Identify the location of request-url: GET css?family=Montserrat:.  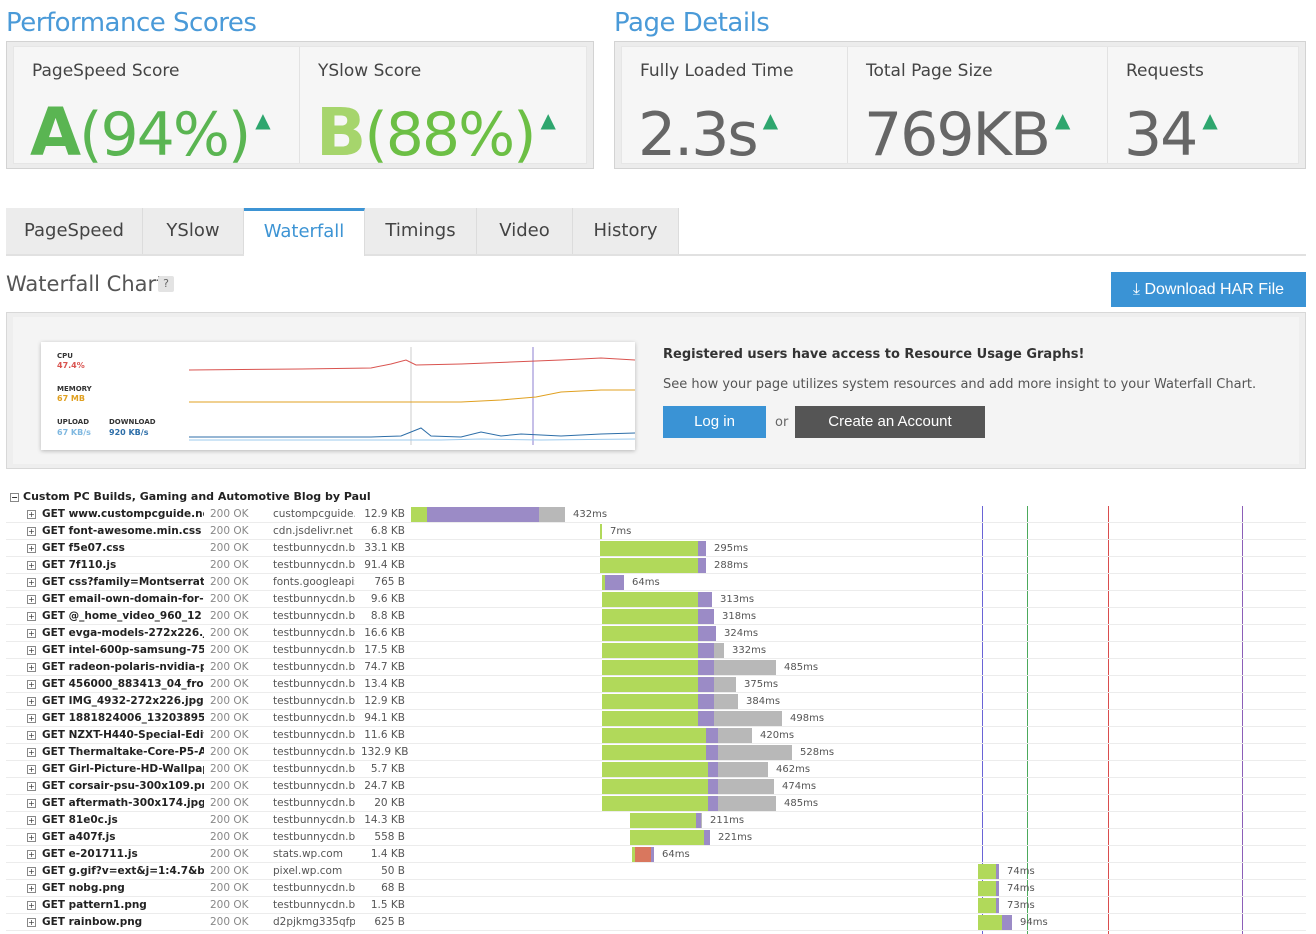
(123, 582).